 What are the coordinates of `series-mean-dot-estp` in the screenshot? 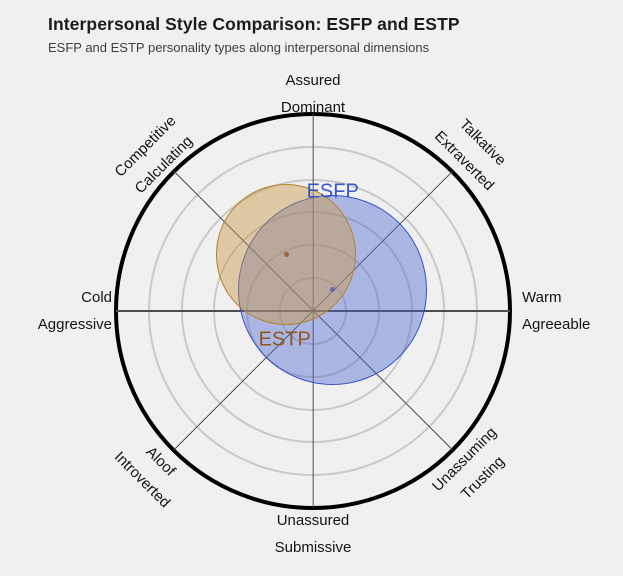 It's located at (286, 254).